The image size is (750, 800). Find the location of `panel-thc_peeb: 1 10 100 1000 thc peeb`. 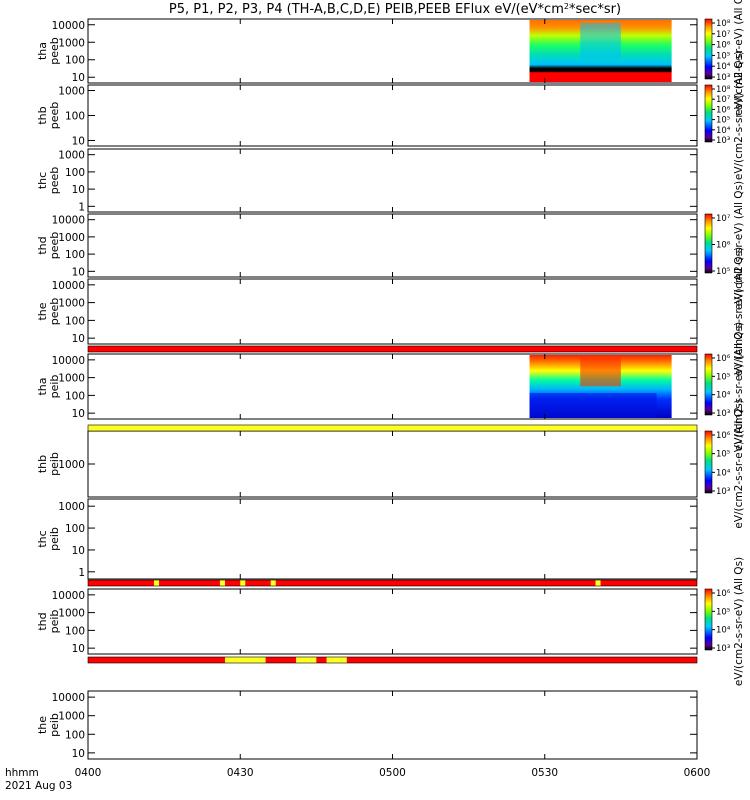

panel-thc_peeb: 1 10 100 1000 thc peeb is located at coordinates (367, 180).